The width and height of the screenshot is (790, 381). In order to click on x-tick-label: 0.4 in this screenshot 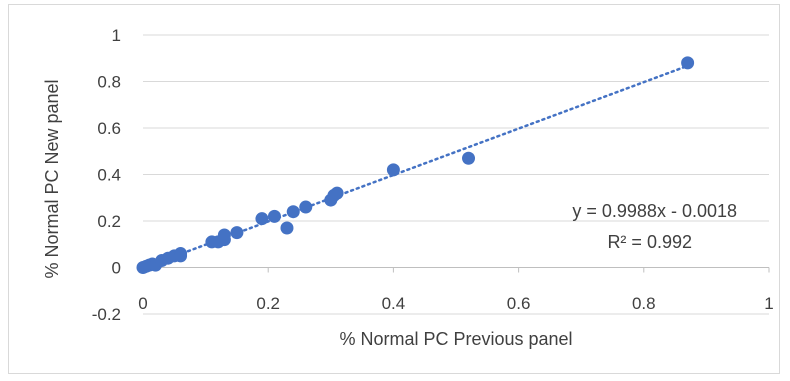, I will do `click(394, 303)`.